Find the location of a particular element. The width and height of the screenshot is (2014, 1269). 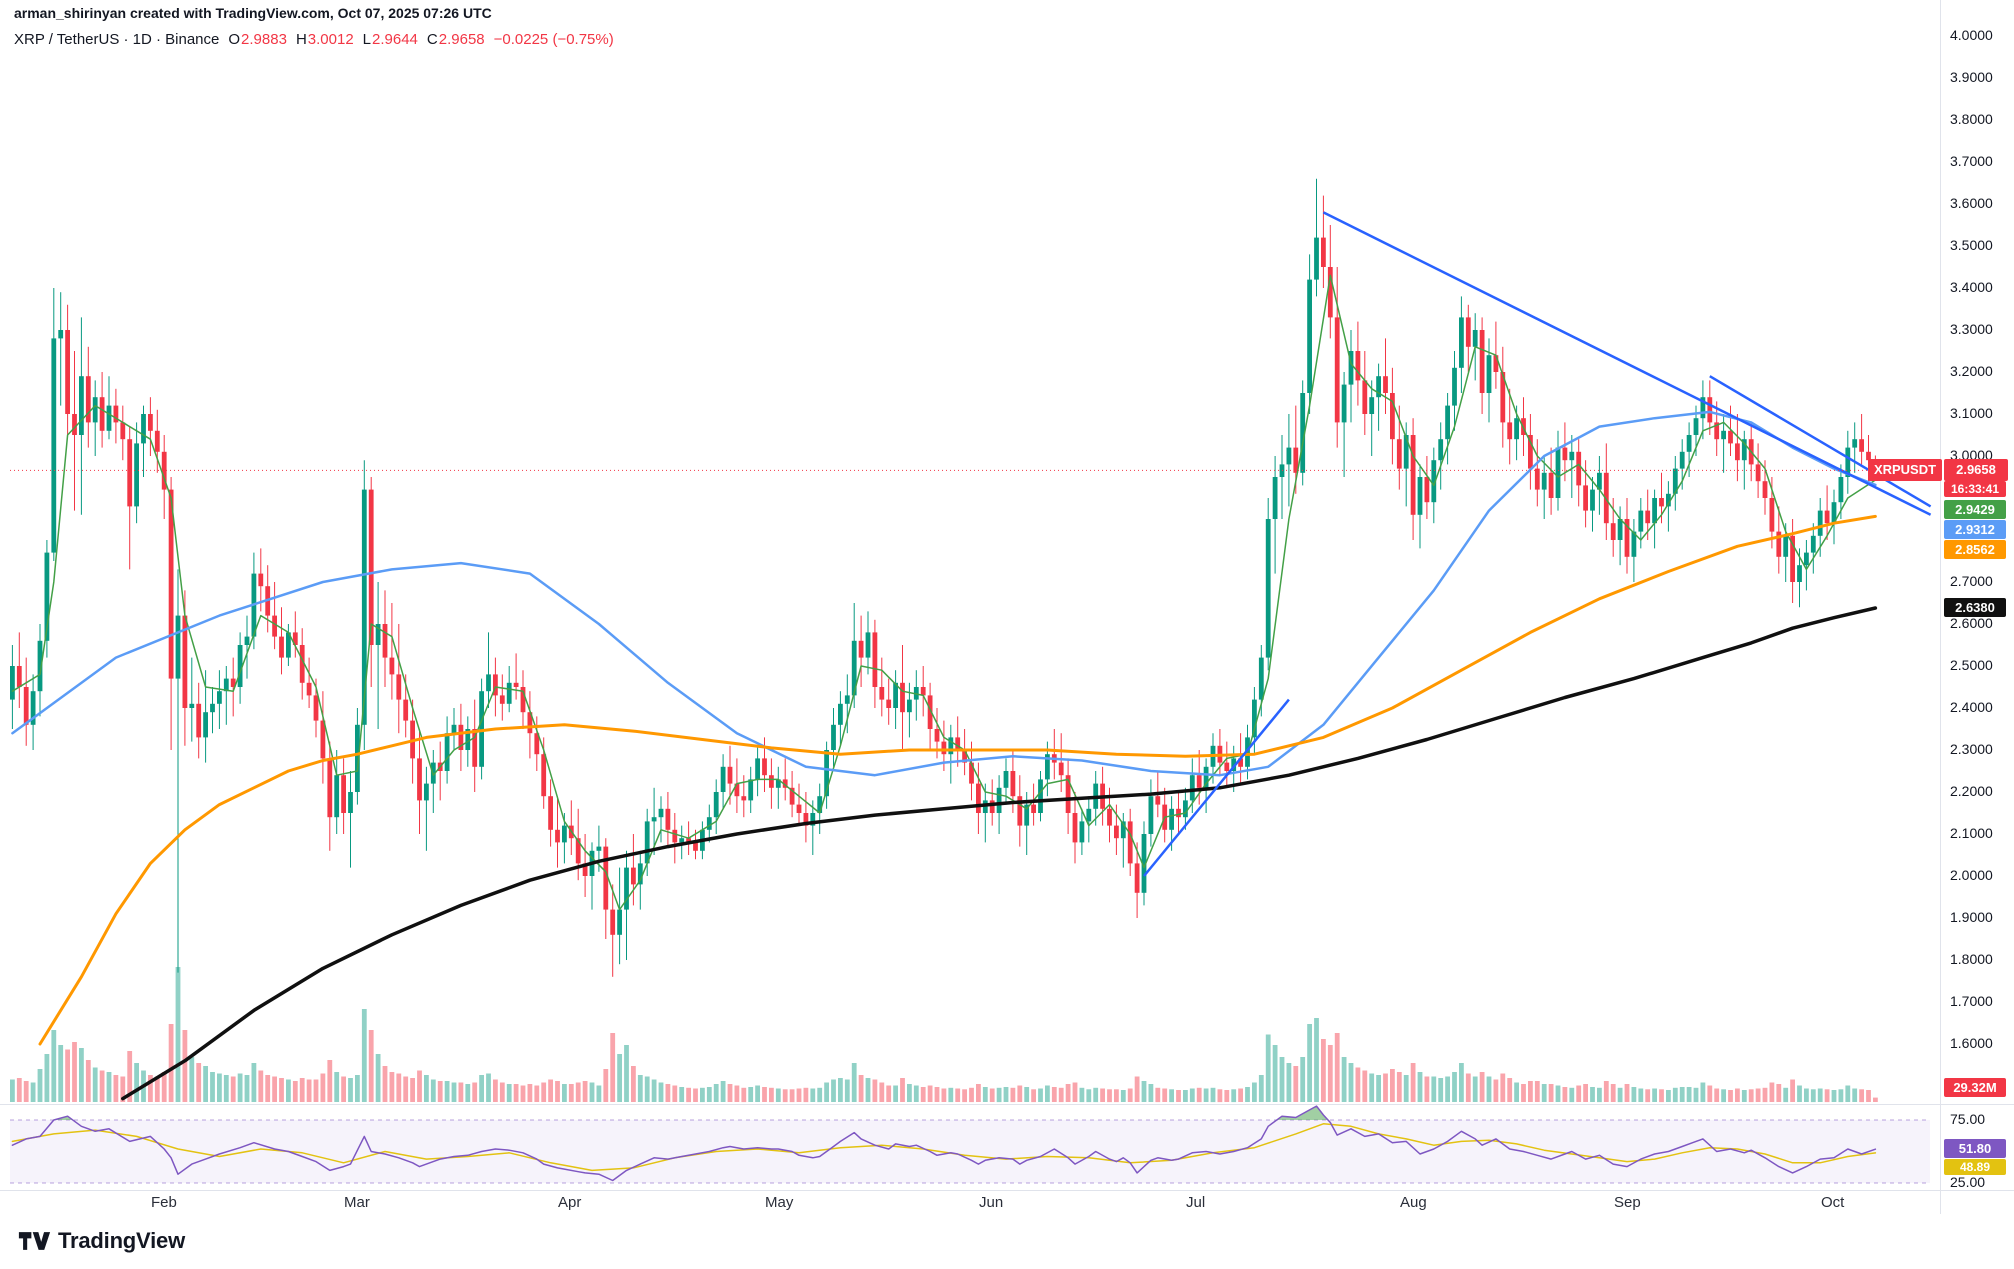

time-tick: Apr is located at coordinates (570, 1202).